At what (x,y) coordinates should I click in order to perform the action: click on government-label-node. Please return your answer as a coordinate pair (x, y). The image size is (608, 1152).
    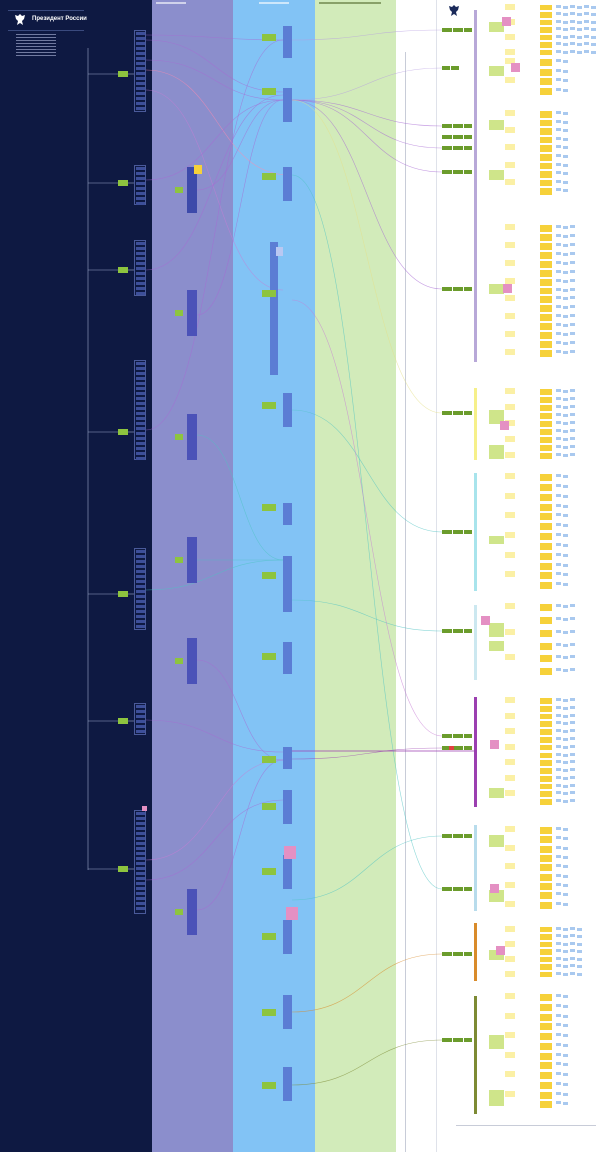
    Looking at the image, I should click on (269, 405).